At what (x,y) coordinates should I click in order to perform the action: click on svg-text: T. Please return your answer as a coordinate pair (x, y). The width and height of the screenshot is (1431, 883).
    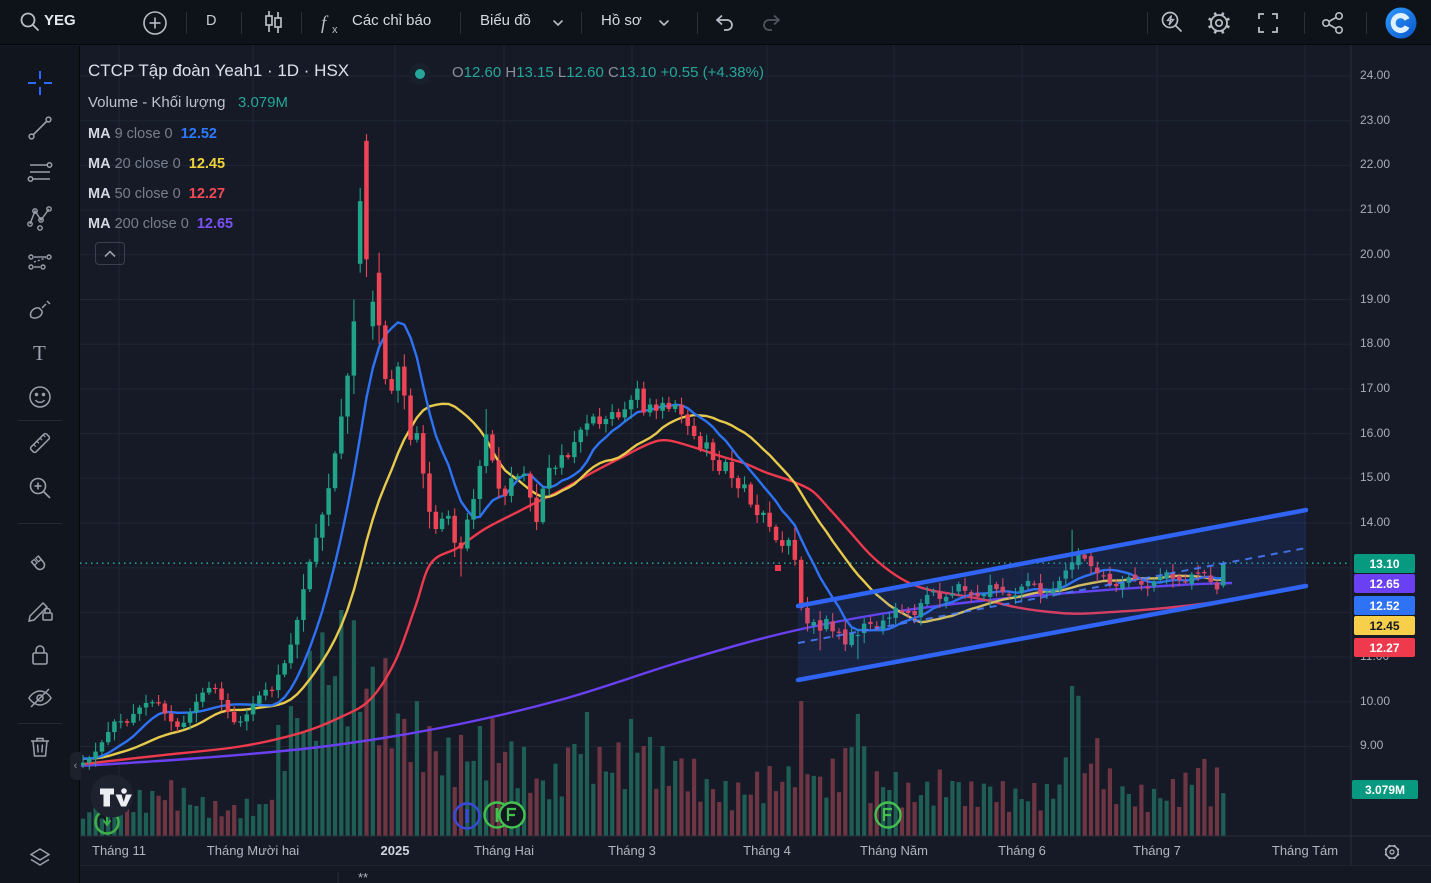
    Looking at the image, I should click on (39, 353).